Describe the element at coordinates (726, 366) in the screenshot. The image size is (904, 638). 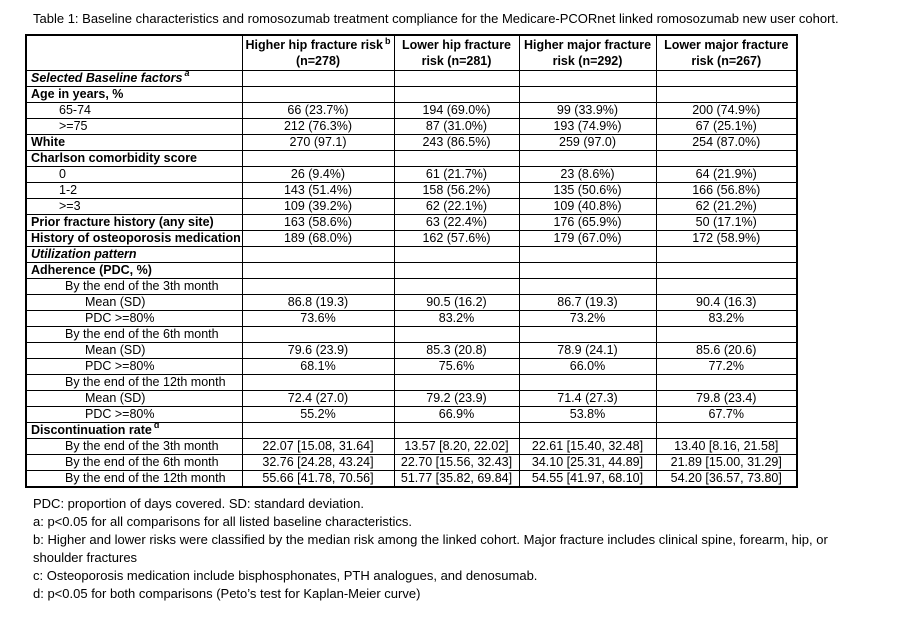
I see `data-cell: 77.2%` at that location.